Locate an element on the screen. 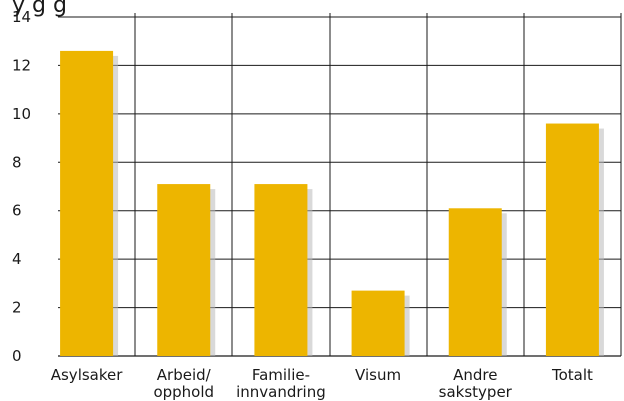  x-category-label: Visum is located at coordinates (378, 375).